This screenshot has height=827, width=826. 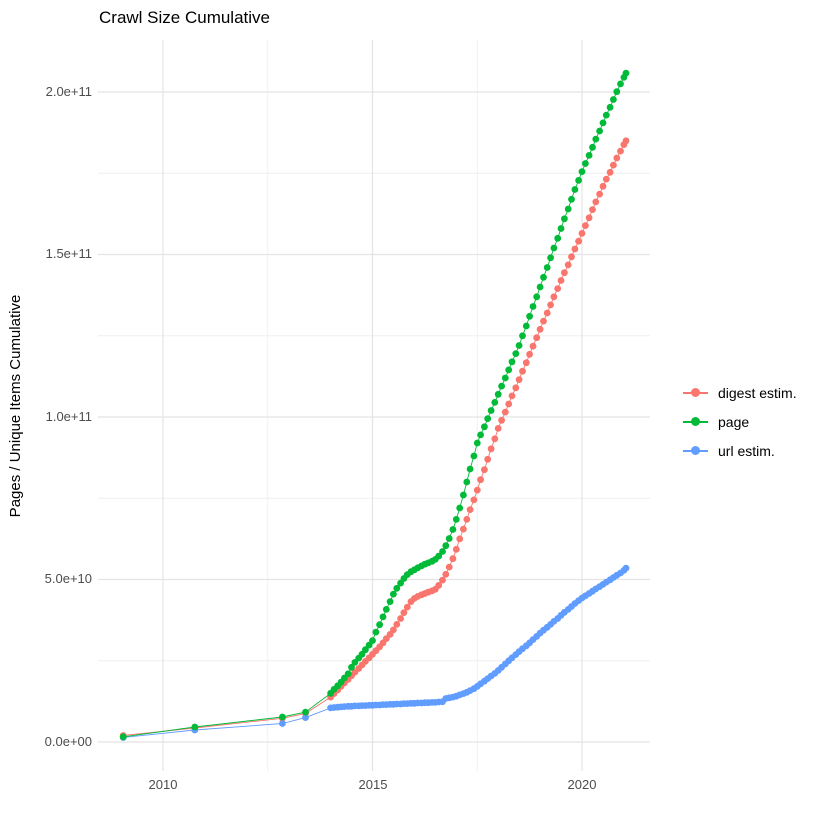 I want to click on chart-title: Crawl Size Cumulative, so click(x=184, y=17).